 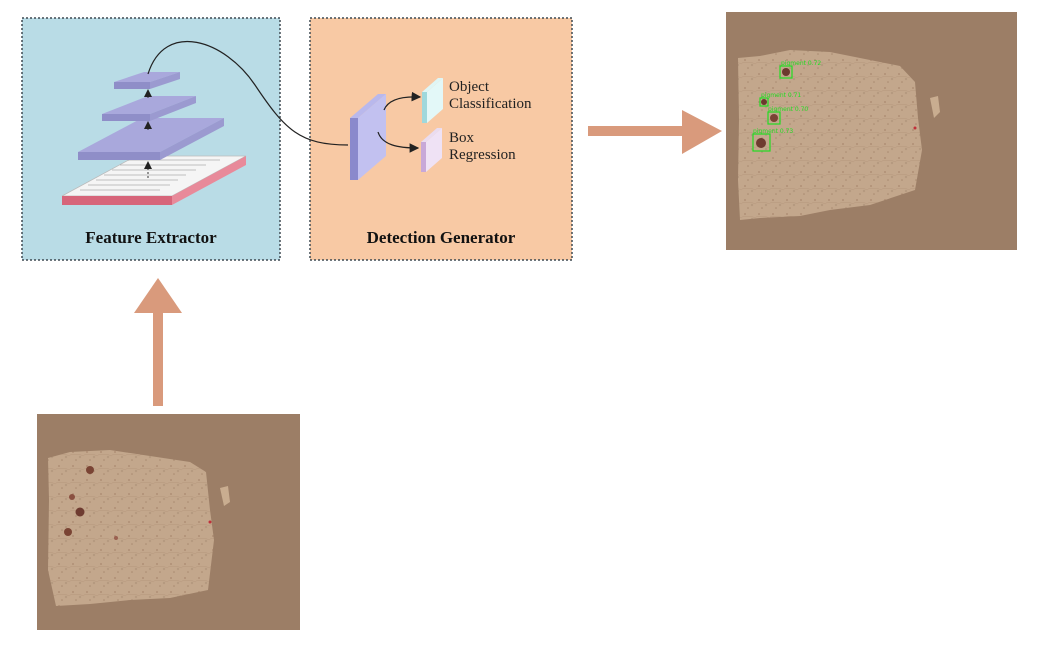 I want to click on branch-regression-arrow, so click(x=398, y=142).